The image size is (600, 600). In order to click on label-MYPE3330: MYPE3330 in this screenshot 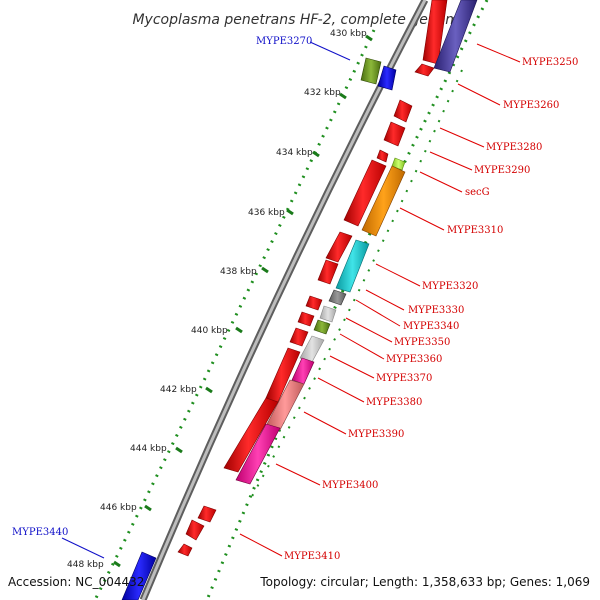, I will do `click(436, 310)`.